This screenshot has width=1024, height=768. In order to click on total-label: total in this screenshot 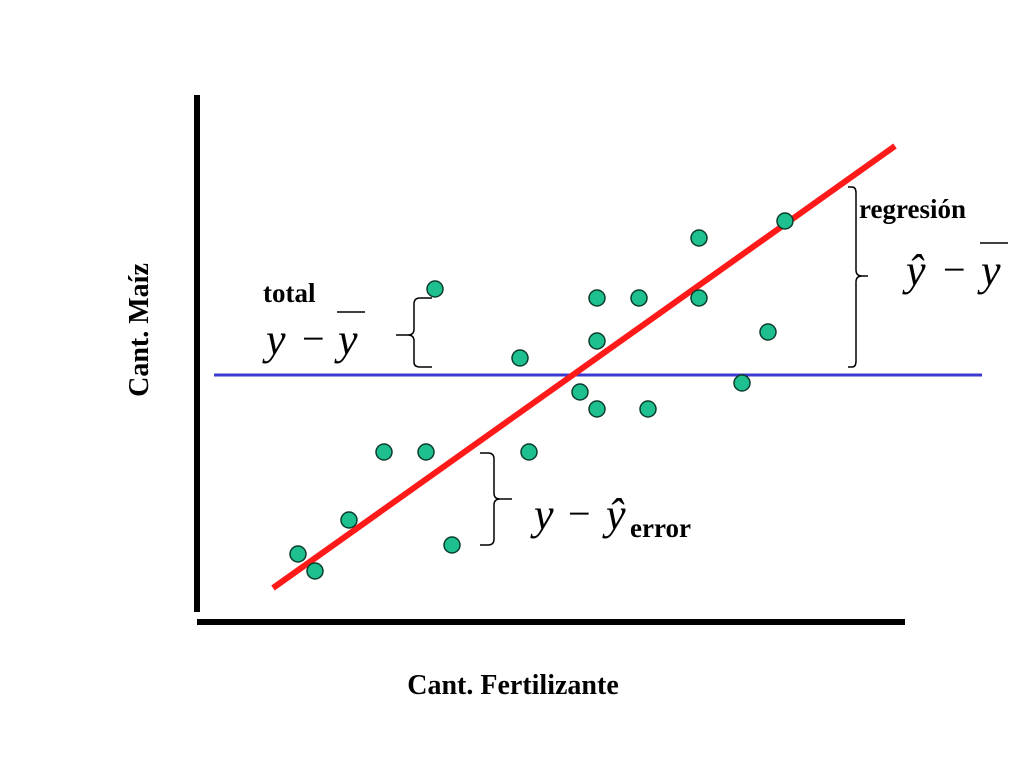, I will do `click(289, 293)`.